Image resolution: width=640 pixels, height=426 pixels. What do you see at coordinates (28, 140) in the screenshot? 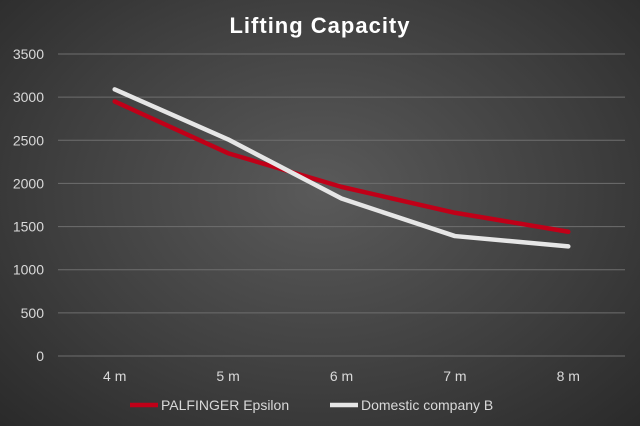
I see `y-tick-label: 2500` at bounding box center [28, 140].